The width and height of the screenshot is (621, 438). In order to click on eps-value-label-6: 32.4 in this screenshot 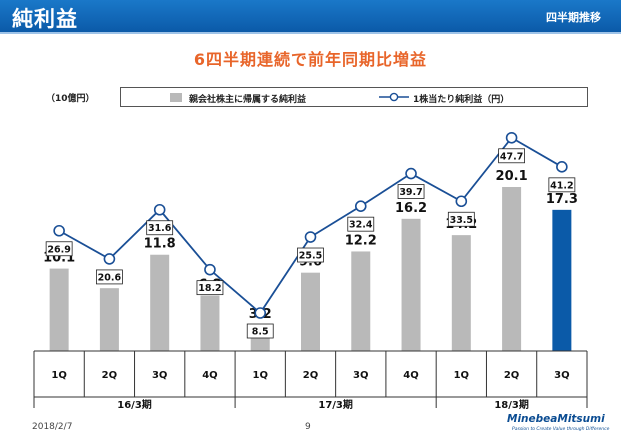, I will do `click(361, 225)`.